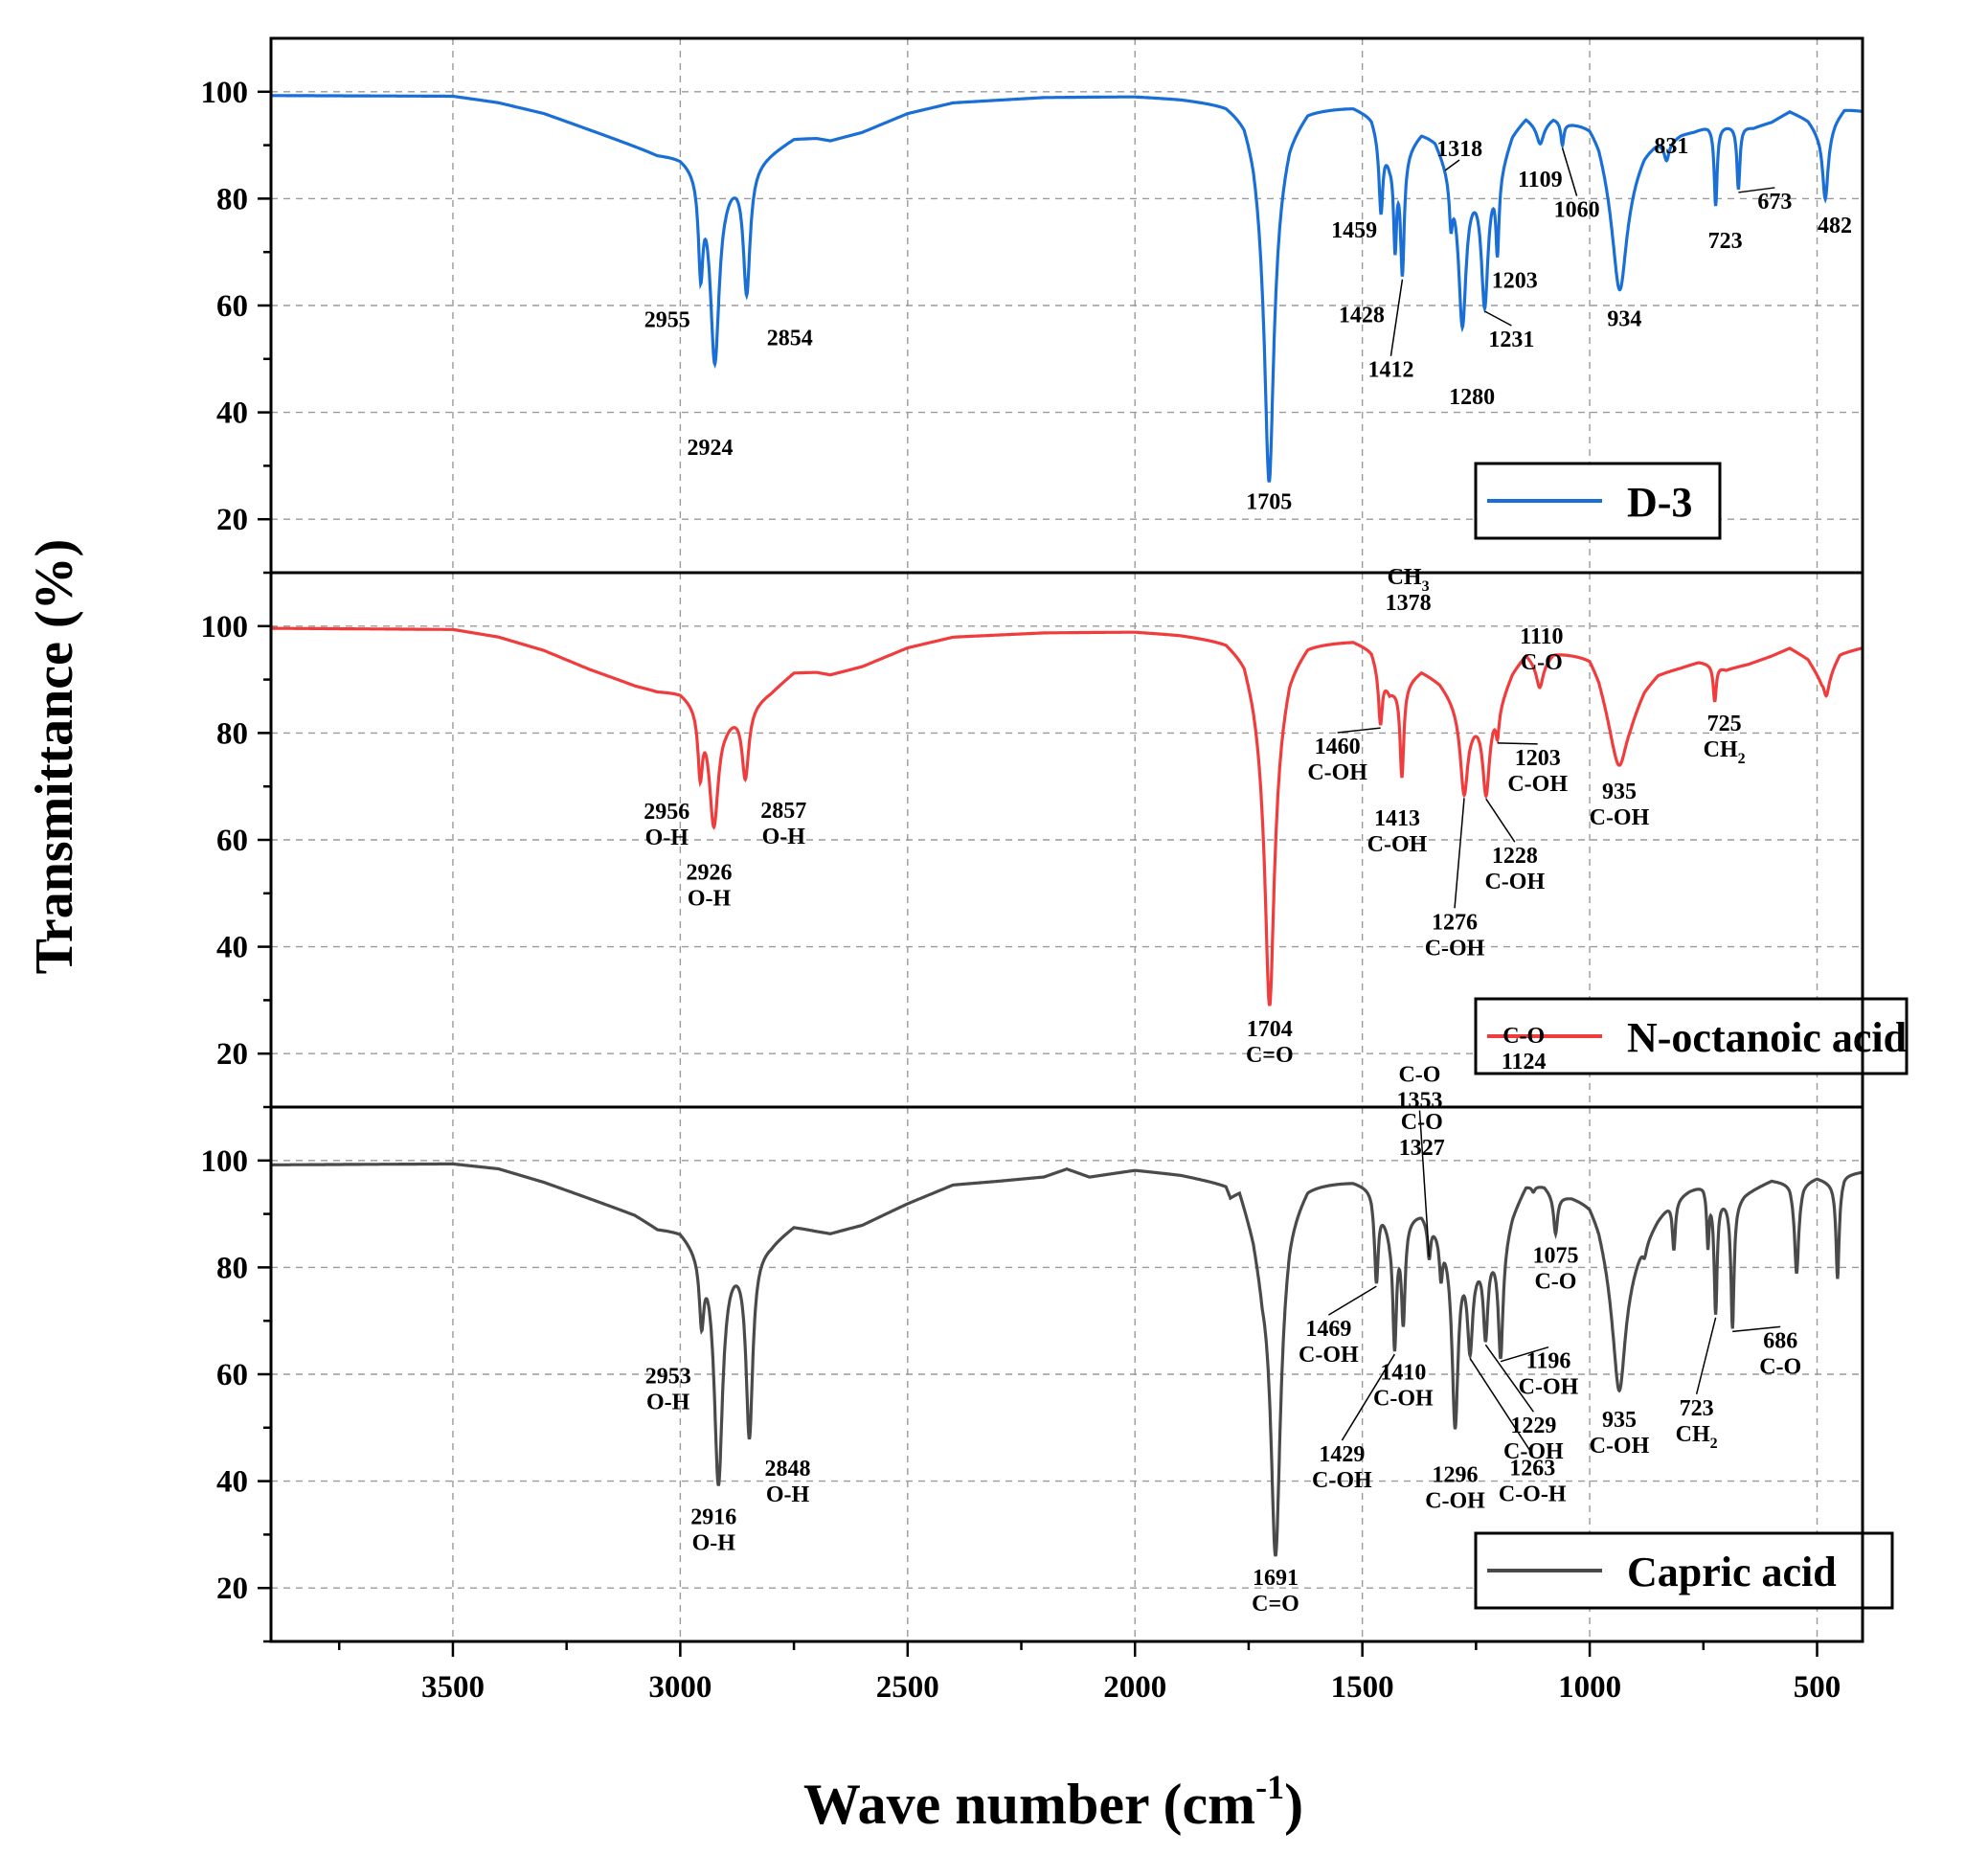 The image size is (1988, 1855). Describe the element at coordinates (1338, 747) in the screenshot. I see `peak-label: 1460` at that location.